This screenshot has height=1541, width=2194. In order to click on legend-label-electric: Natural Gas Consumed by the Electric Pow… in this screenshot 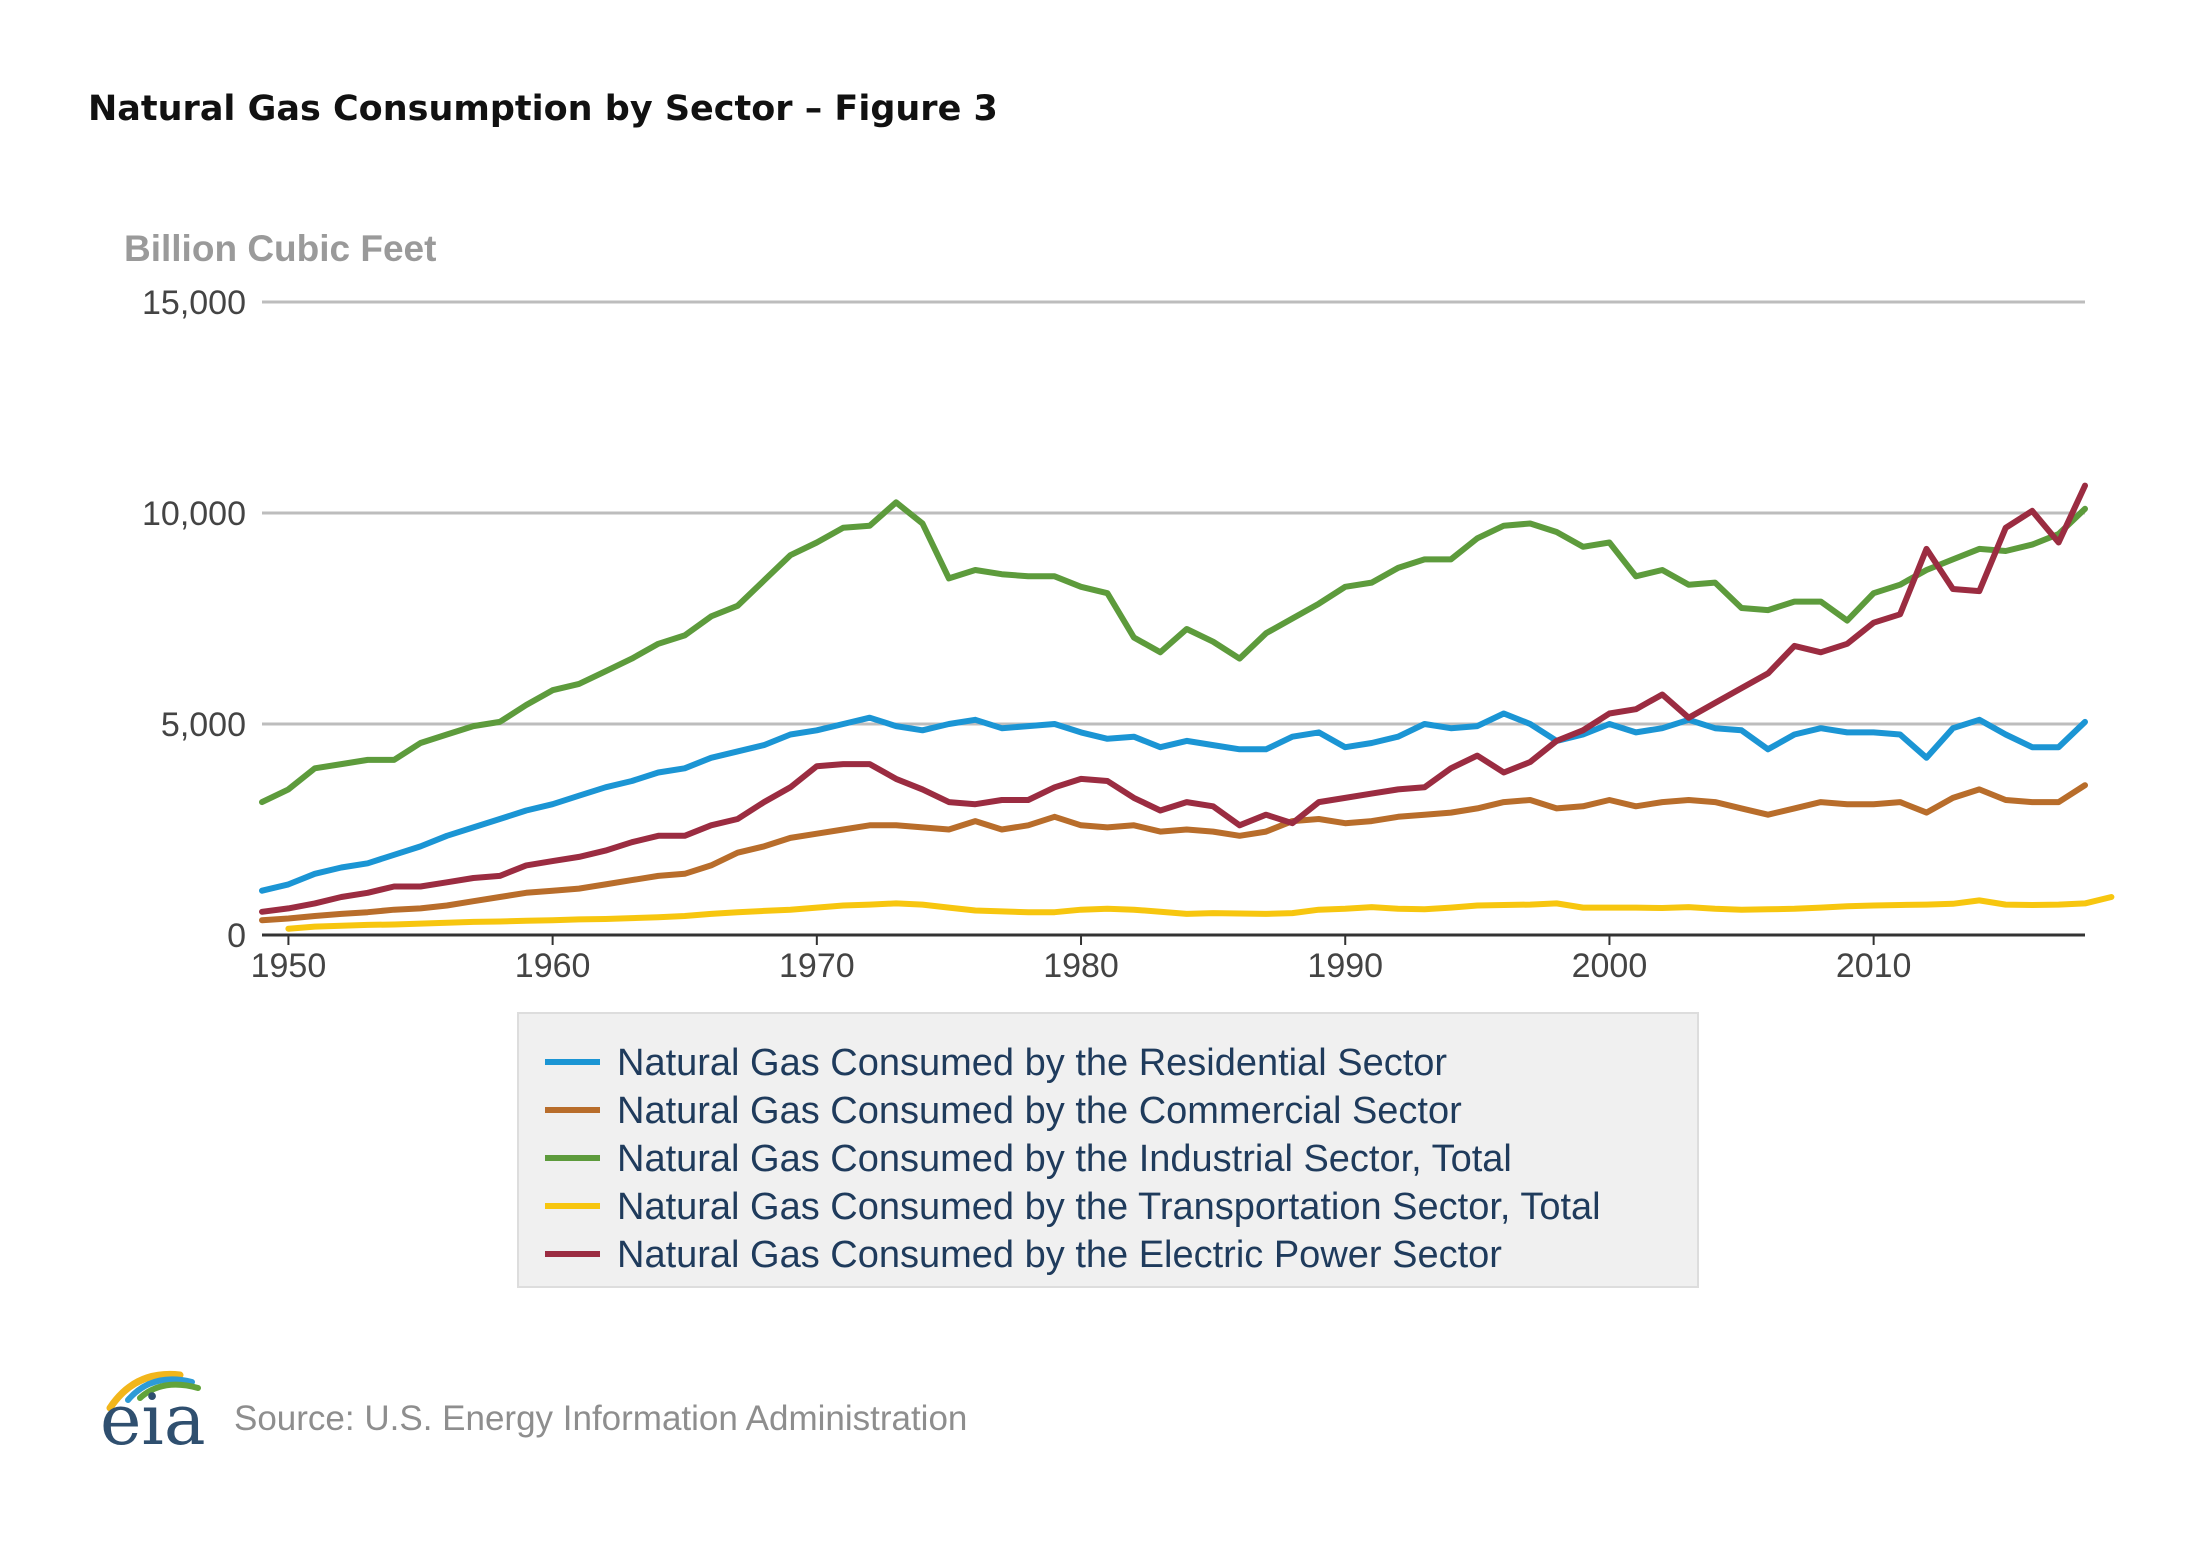, I will do `click(1059, 1255)`.